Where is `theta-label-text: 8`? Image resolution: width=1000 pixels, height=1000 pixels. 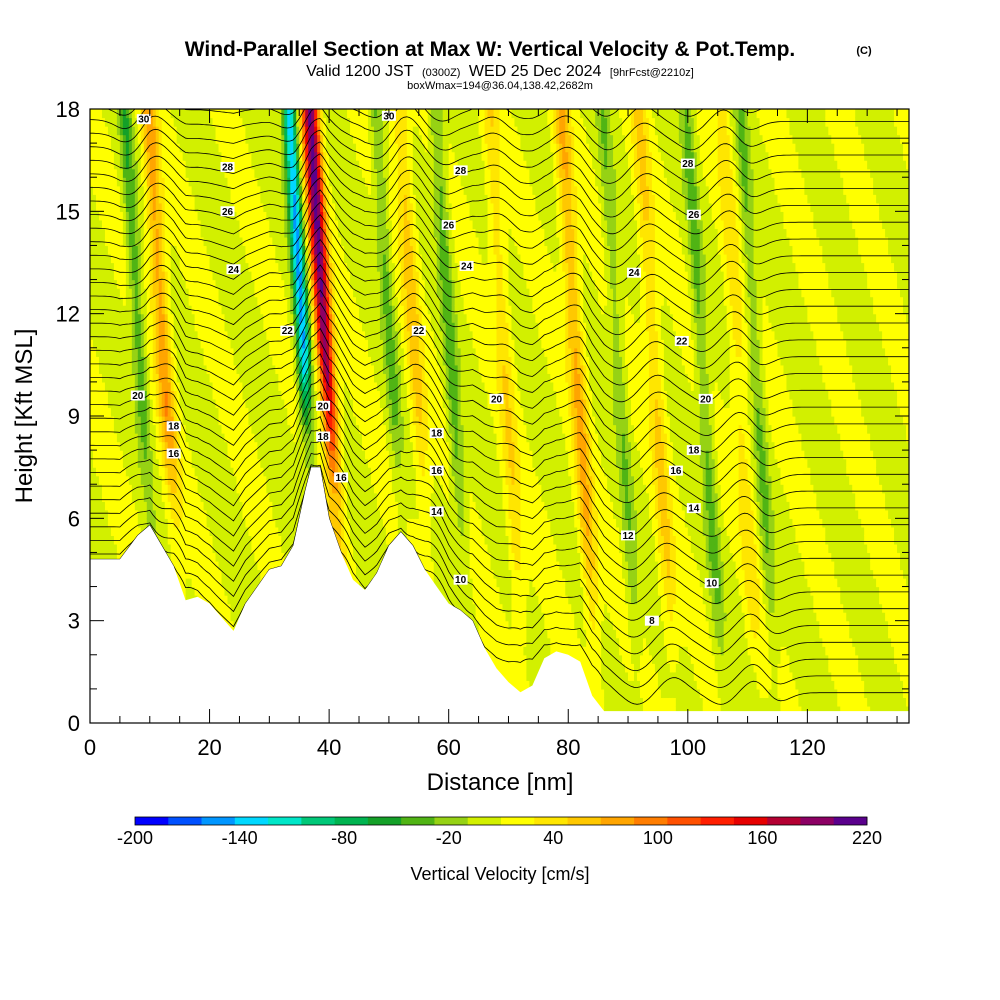 theta-label-text: 8 is located at coordinates (652, 621).